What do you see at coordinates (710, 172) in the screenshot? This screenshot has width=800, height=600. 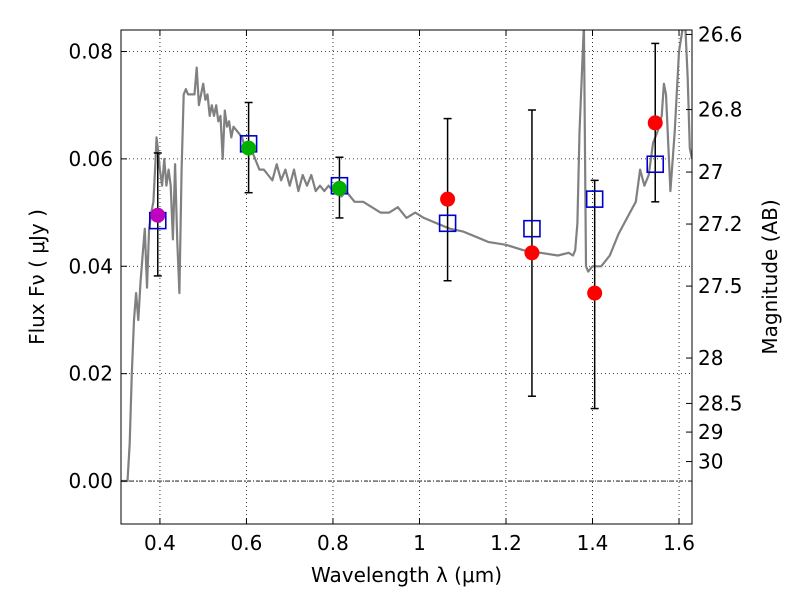 I see `magnitude-tick-label: 27` at bounding box center [710, 172].